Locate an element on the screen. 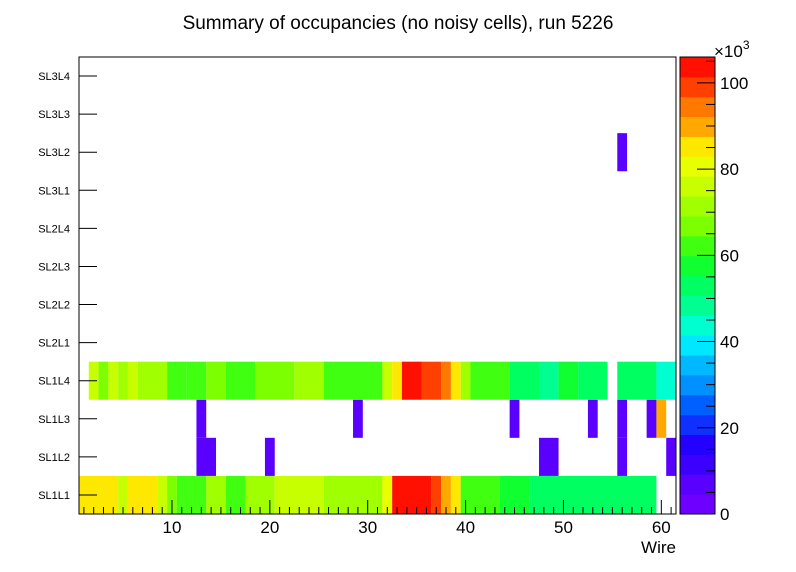  x-tick-label: 10 is located at coordinates (172, 527).